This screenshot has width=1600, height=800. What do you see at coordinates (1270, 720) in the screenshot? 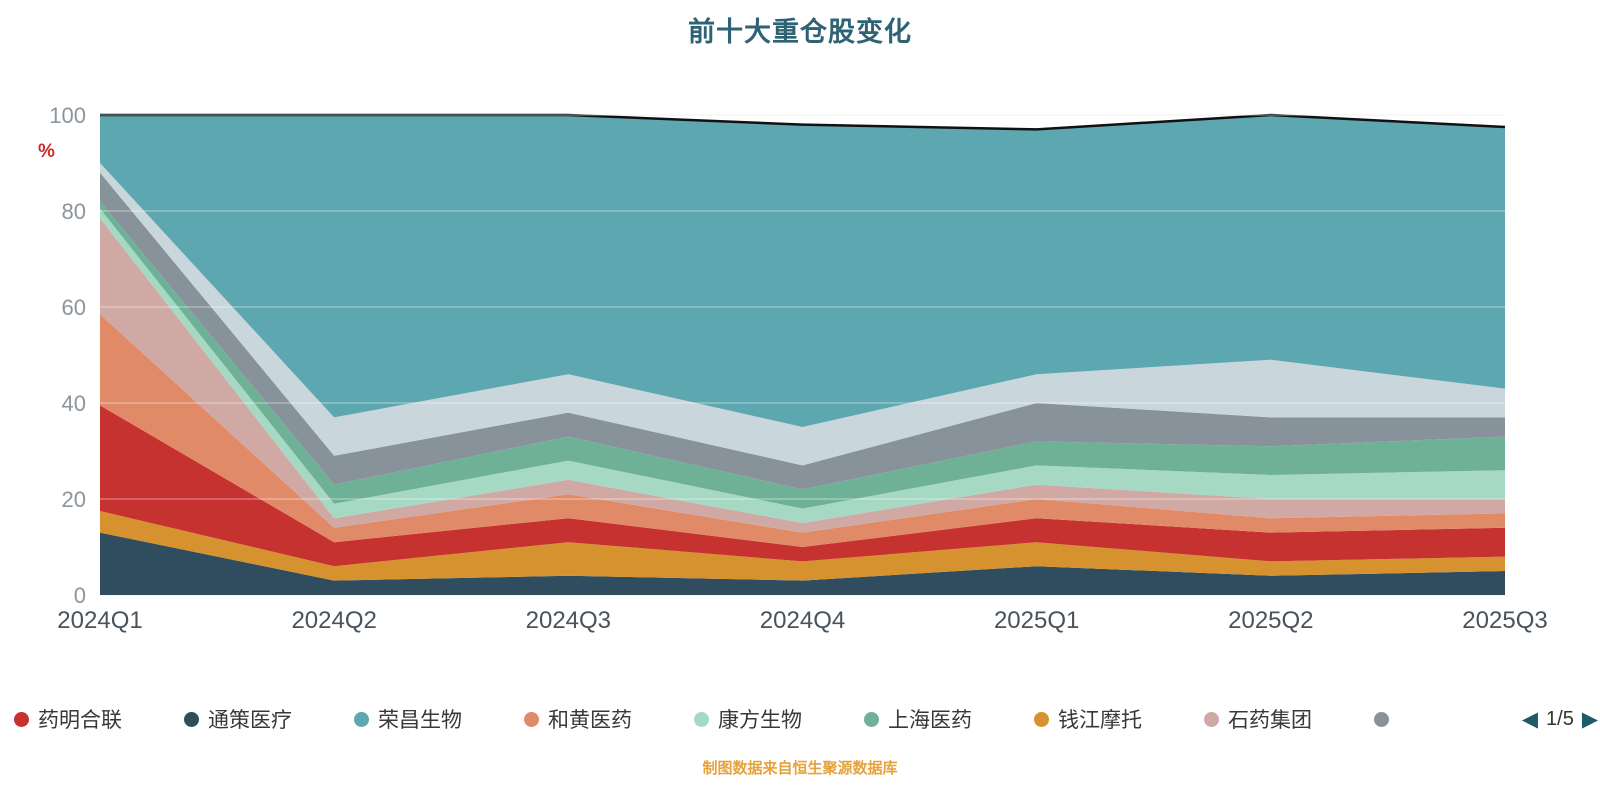
I see `legend-label: 石药集团` at bounding box center [1270, 720].